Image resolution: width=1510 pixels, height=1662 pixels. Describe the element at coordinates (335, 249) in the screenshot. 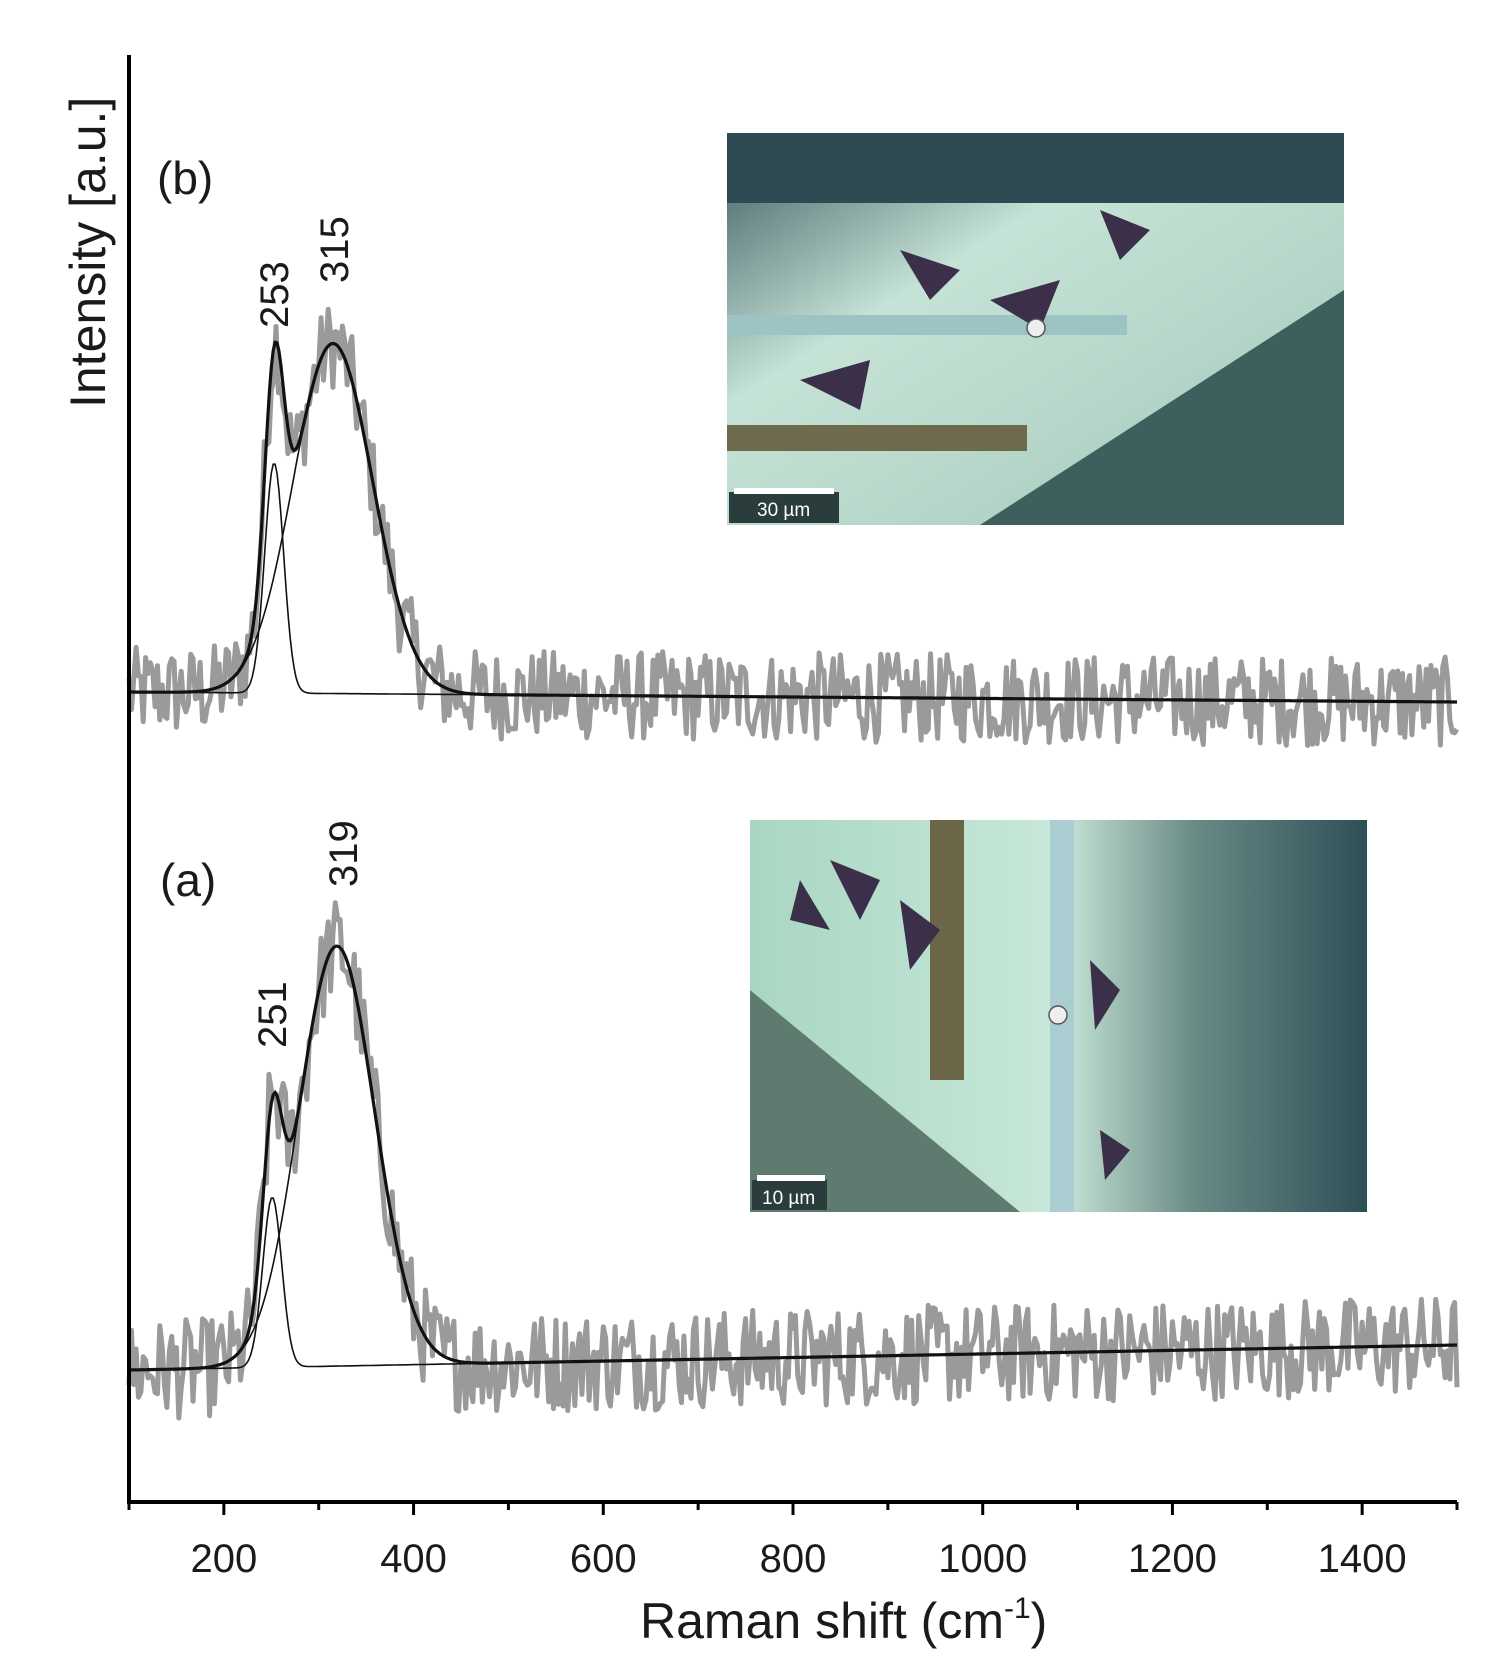

I see `peak-label-b-2: 315` at that location.